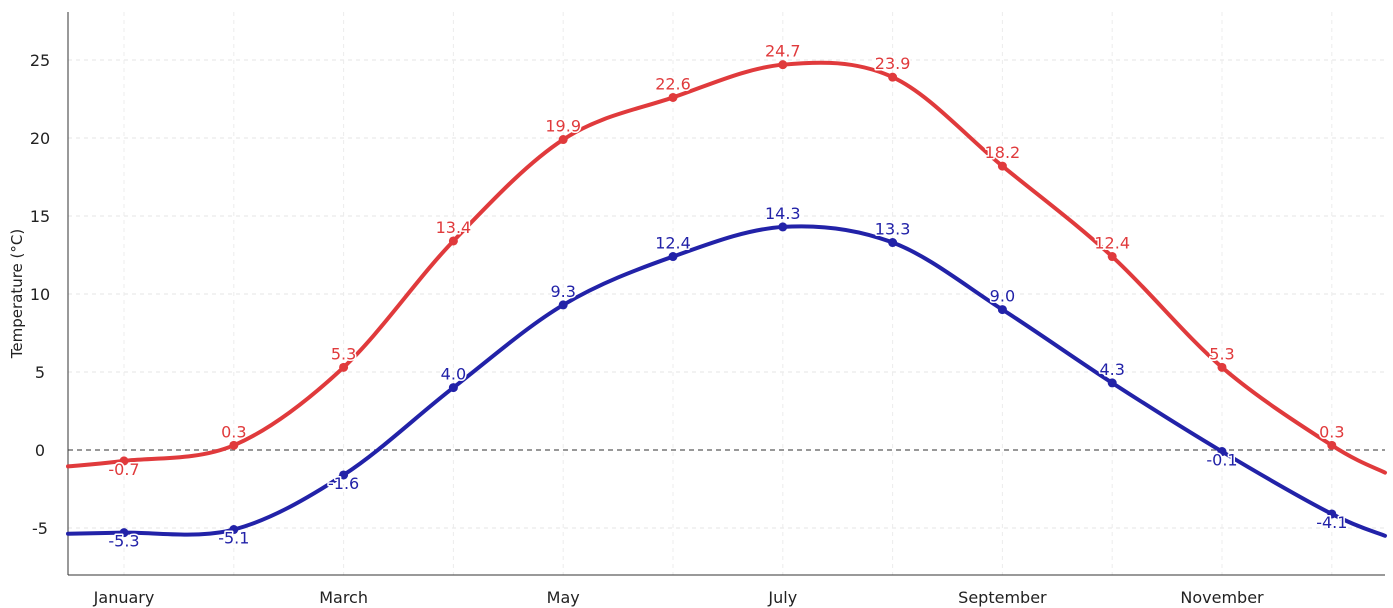  Describe the element at coordinates (1221, 460) in the screenshot. I see `data-label: -0.1` at that location.